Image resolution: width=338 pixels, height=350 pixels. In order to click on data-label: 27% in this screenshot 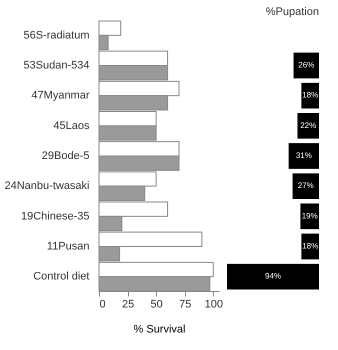, I will do `click(306, 185)`.